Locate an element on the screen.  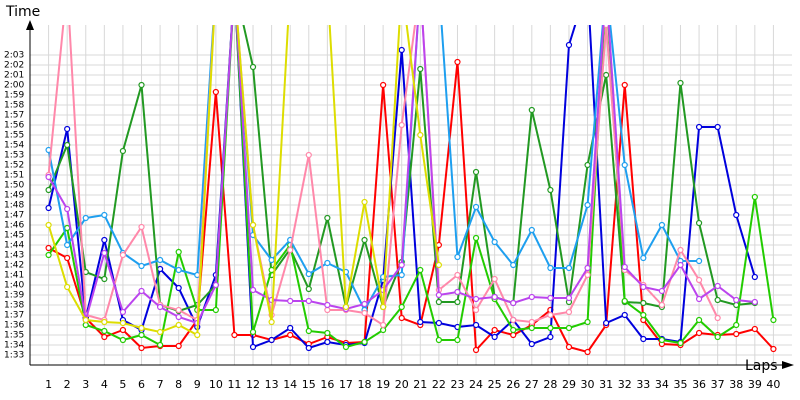
x-tick-label: 11 is located at coordinates (234, 384).